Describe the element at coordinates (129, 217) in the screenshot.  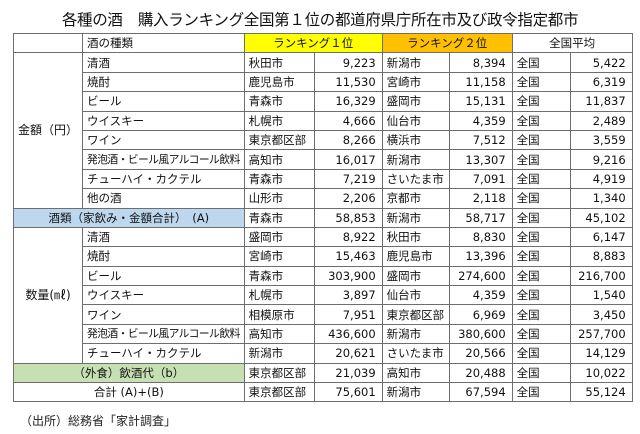
I see `subtotal-row-label: 酒類（家飲み・金額合計） (A)` at that location.